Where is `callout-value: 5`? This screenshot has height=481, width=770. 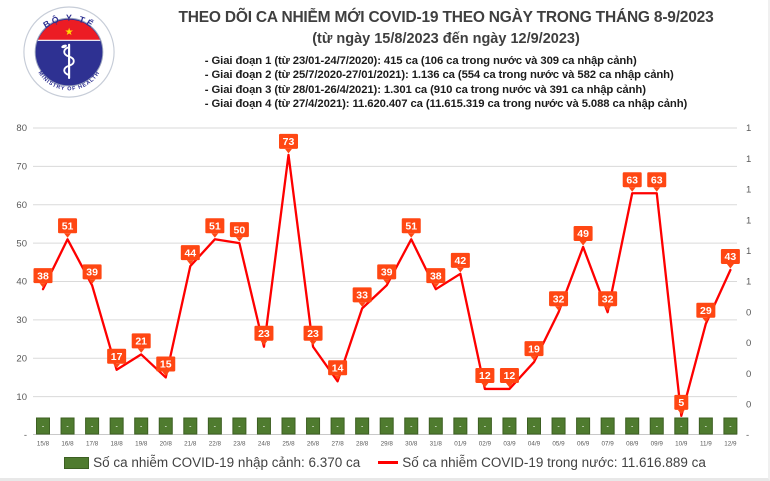 callout-value: 5 is located at coordinates (681, 403).